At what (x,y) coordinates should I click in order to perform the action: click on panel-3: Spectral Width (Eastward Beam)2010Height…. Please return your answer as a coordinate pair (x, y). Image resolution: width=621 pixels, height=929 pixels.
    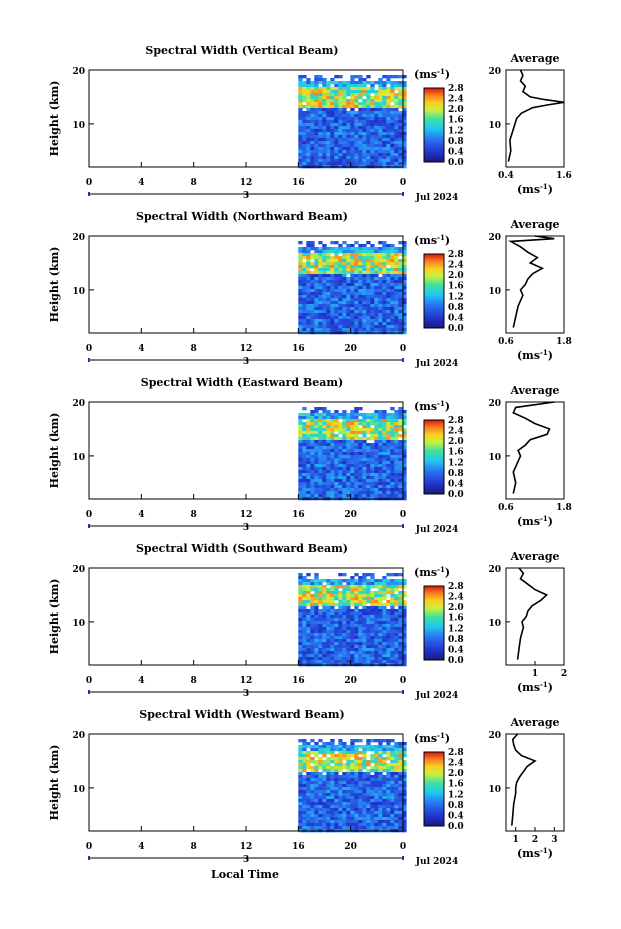
    Looking at the image, I should click on (310, 455).